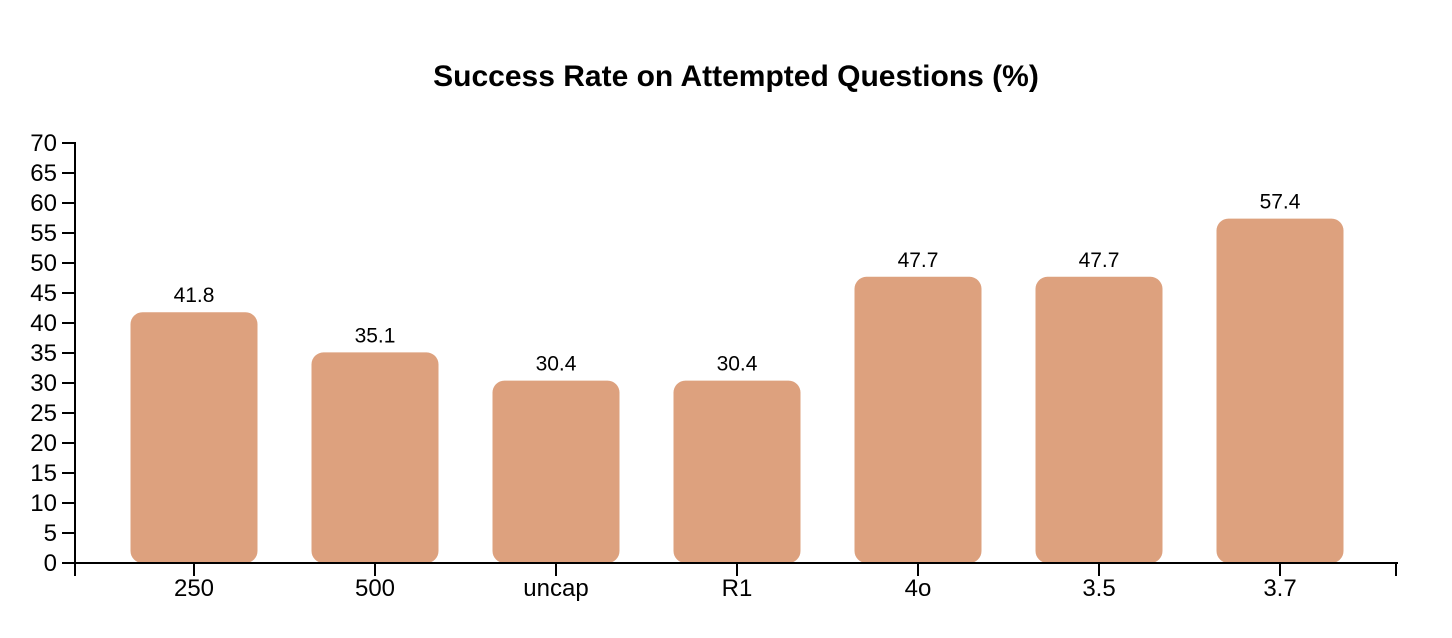 The height and width of the screenshot is (638, 1452). I want to click on y-tick-label-15: 15, so click(43, 473).